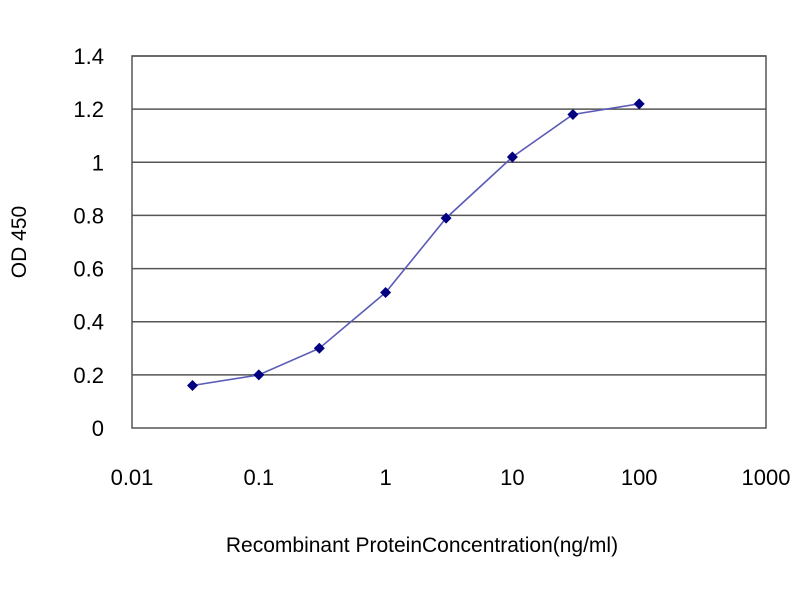 Image resolution: width=800 pixels, height=600 pixels. What do you see at coordinates (88, 215) in the screenshot?
I see `y-tick-label: 0.8` at bounding box center [88, 215].